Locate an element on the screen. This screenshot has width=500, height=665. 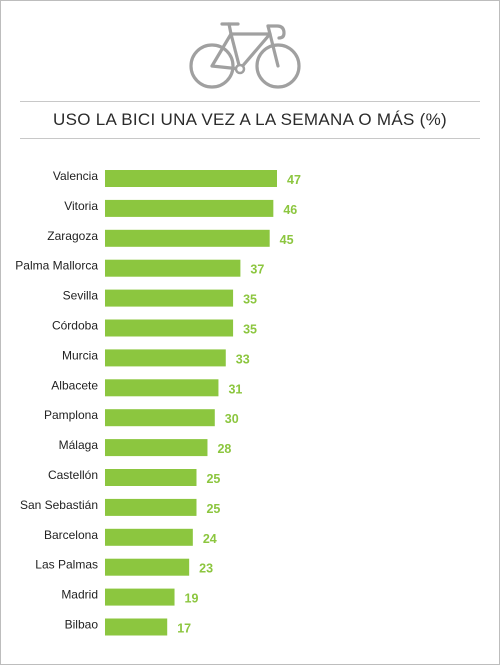
category-label: Málaga is located at coordinates (79, 445).